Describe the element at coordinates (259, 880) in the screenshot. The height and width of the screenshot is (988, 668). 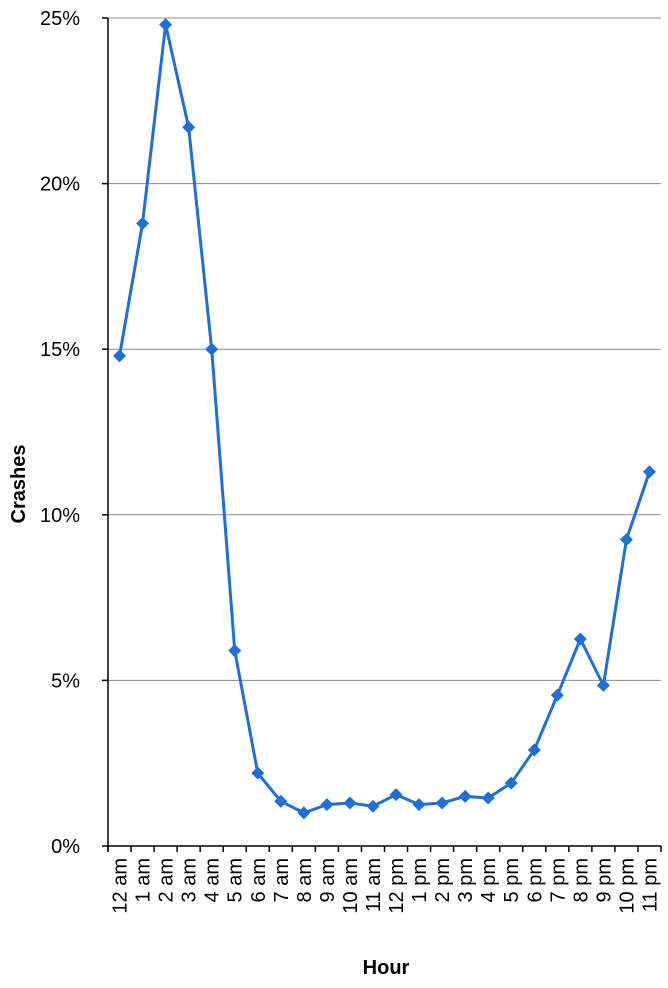
I see `x-tick-label: 6 am` at that location.